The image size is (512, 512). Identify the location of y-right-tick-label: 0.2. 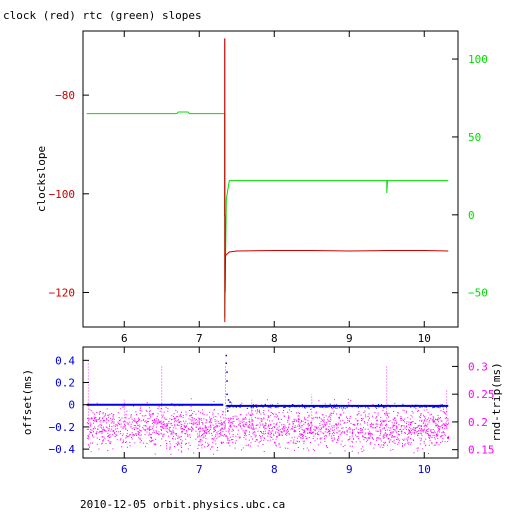
(478, 422).